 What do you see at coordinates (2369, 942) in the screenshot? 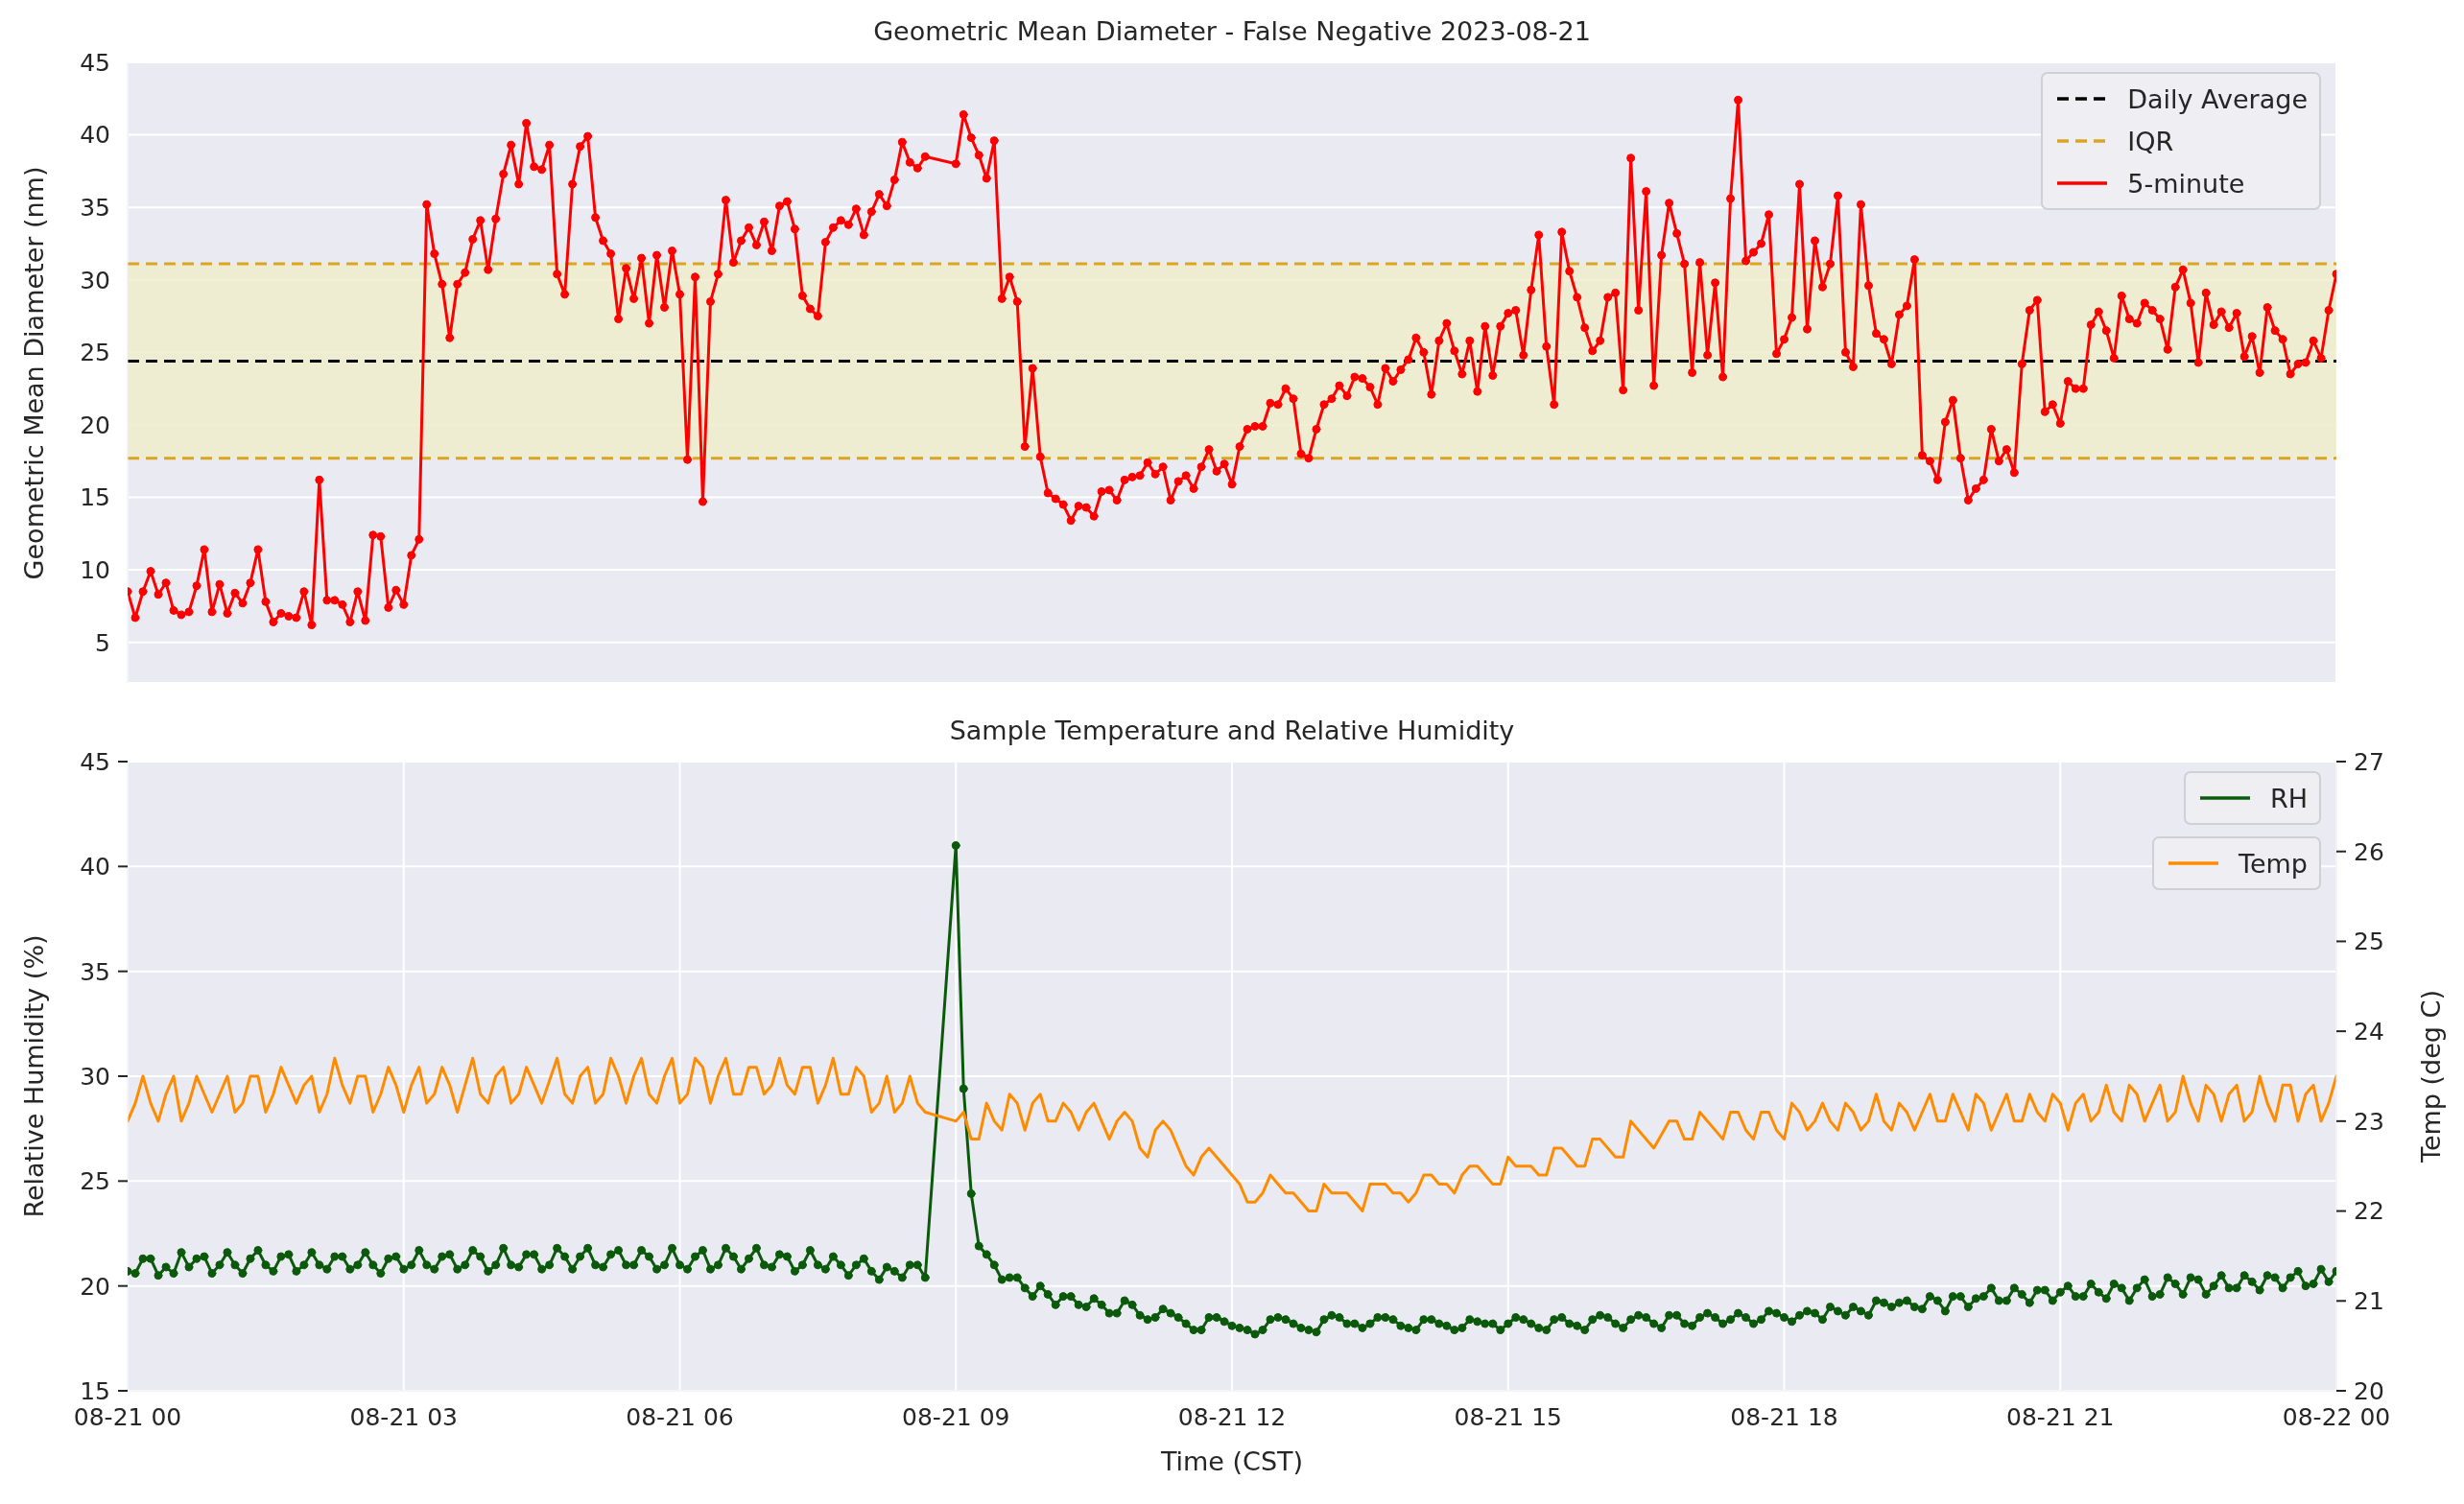
I see `y2-tick-label: 25` at bounding box center [2369, 942].